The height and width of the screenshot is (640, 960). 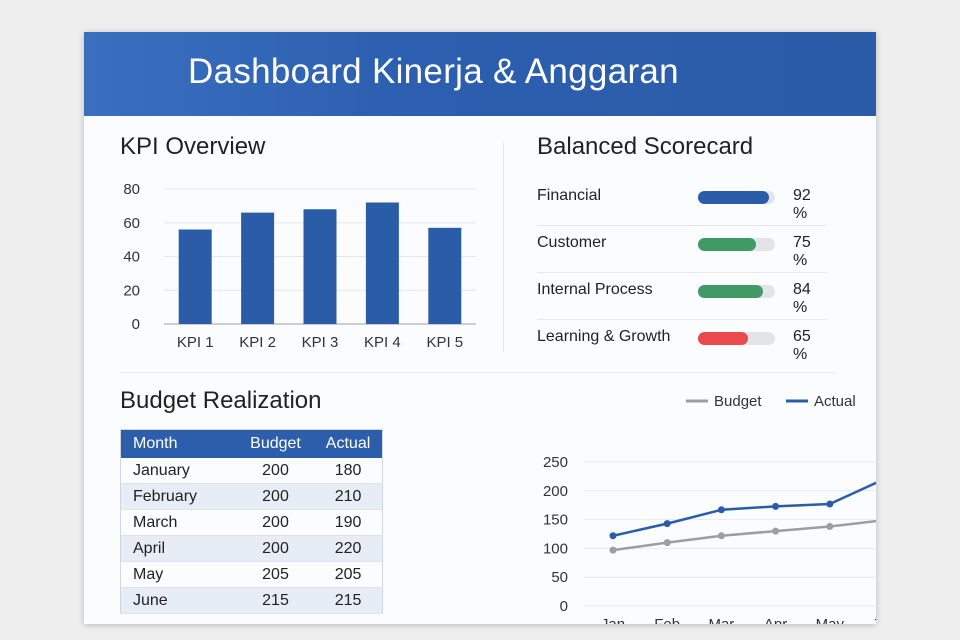 What do you see at coordinates (555, 520) in the screenshot?
I see `y-tick-label: 150` at bounding box center [555, 520].